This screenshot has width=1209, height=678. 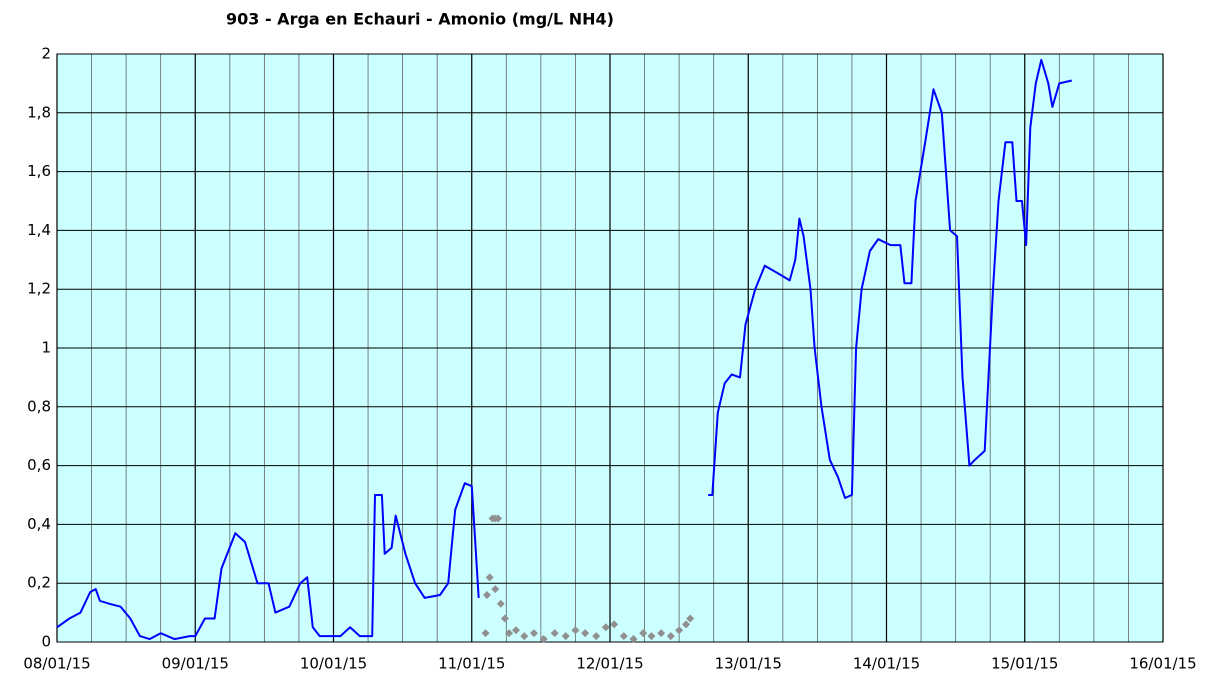 What do you see at coordinates (1162, 664) in the screenshot?
I see `x-tick-label: 16/01/15` at bounding box center [1162, 664].